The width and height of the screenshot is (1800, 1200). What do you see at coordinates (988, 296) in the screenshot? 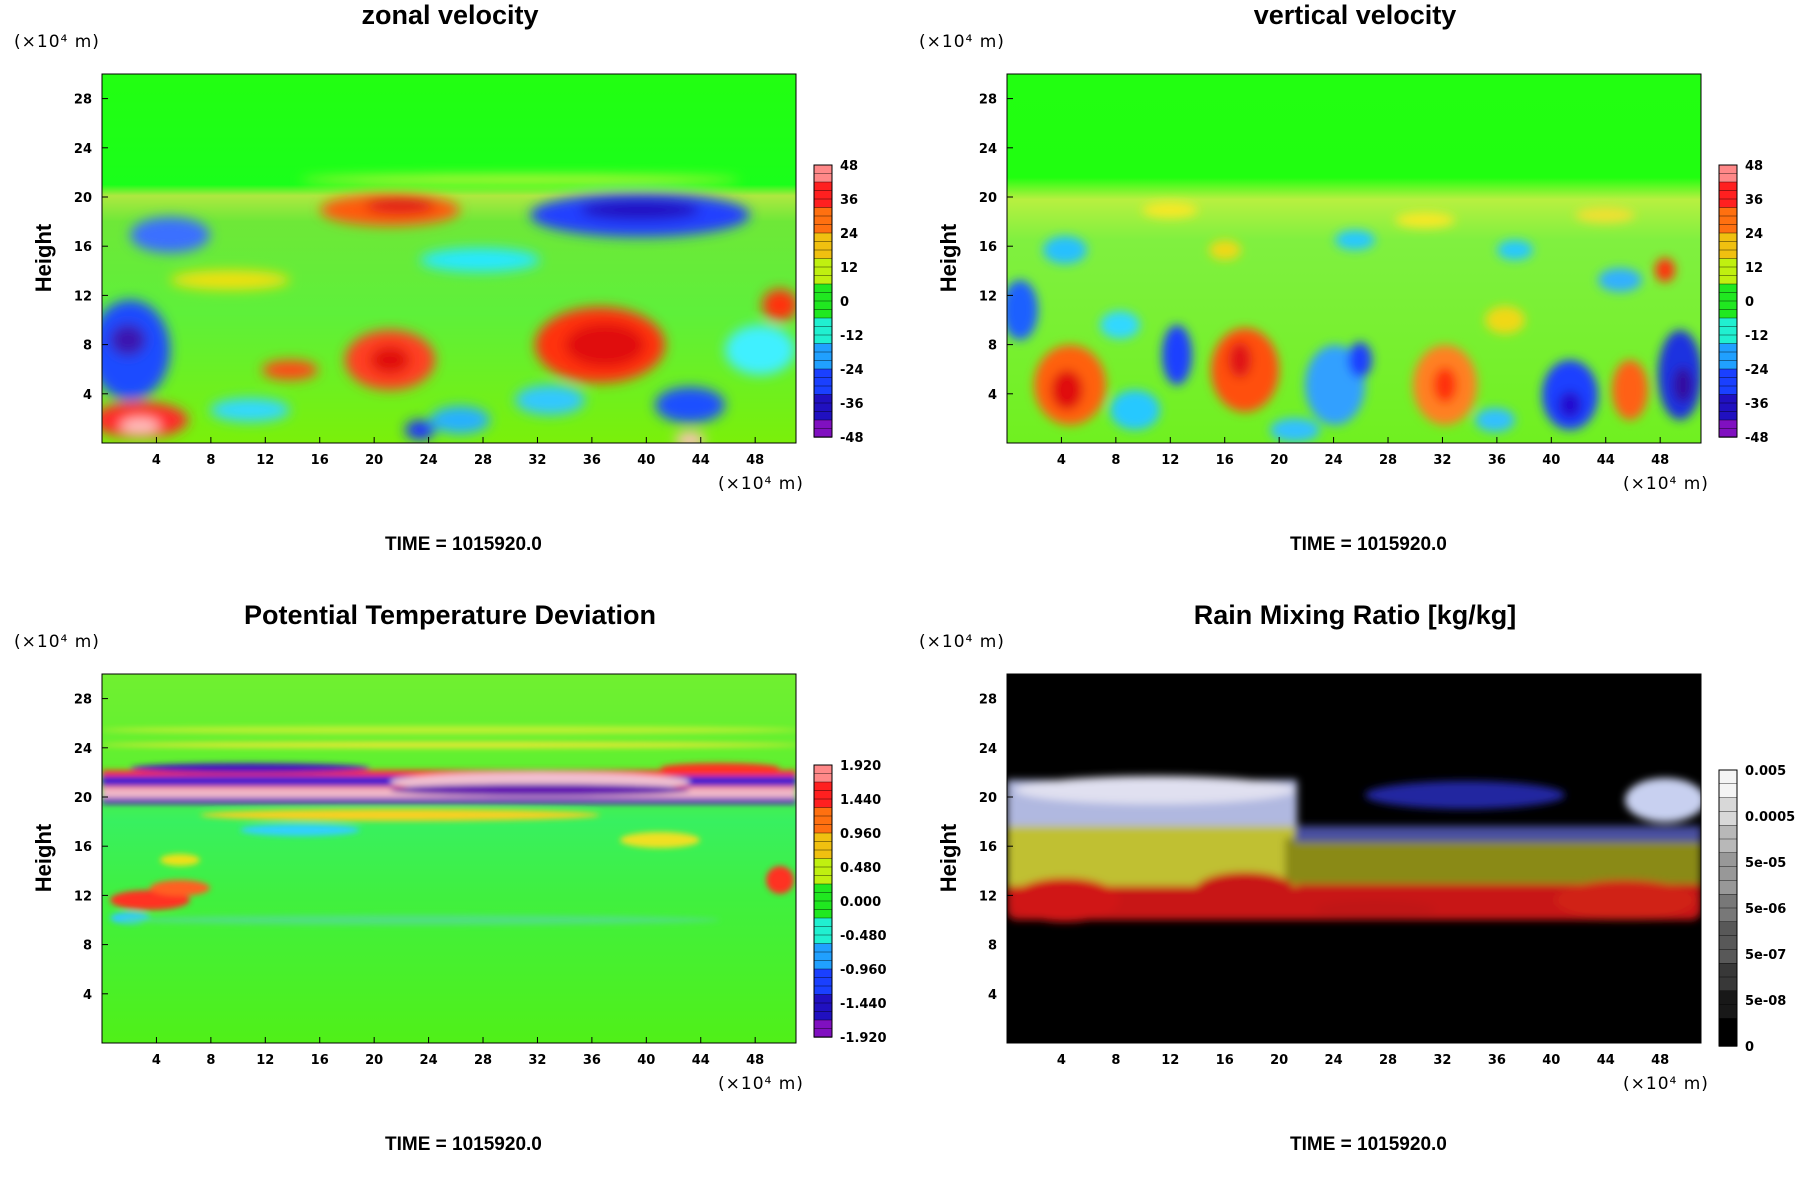
I see `y-tick-label: 12` at bounding box center [988, 296].